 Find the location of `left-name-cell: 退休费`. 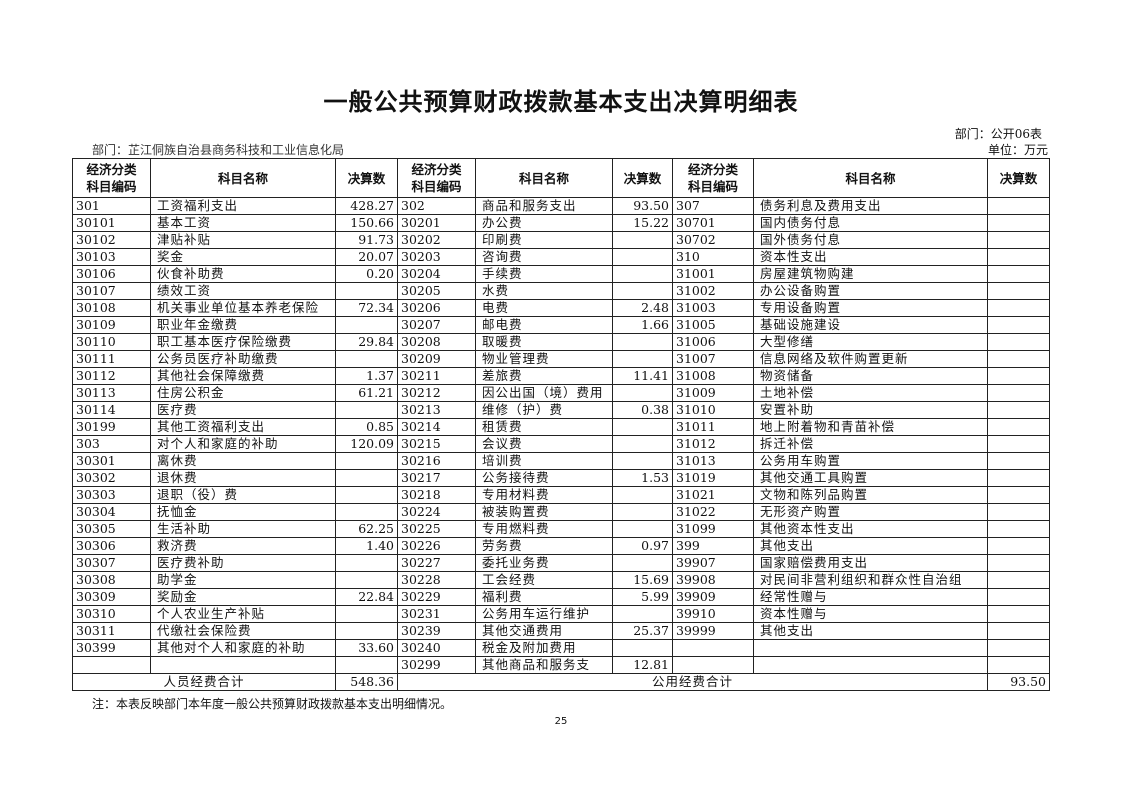

left-name-cell: 退休费 is located at coordinates (243, 478).